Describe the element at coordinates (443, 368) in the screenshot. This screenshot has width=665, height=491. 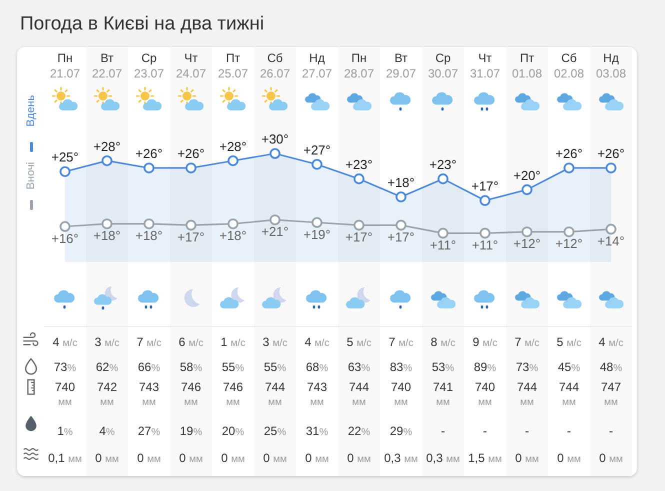
I see `text: 53%` at that location.